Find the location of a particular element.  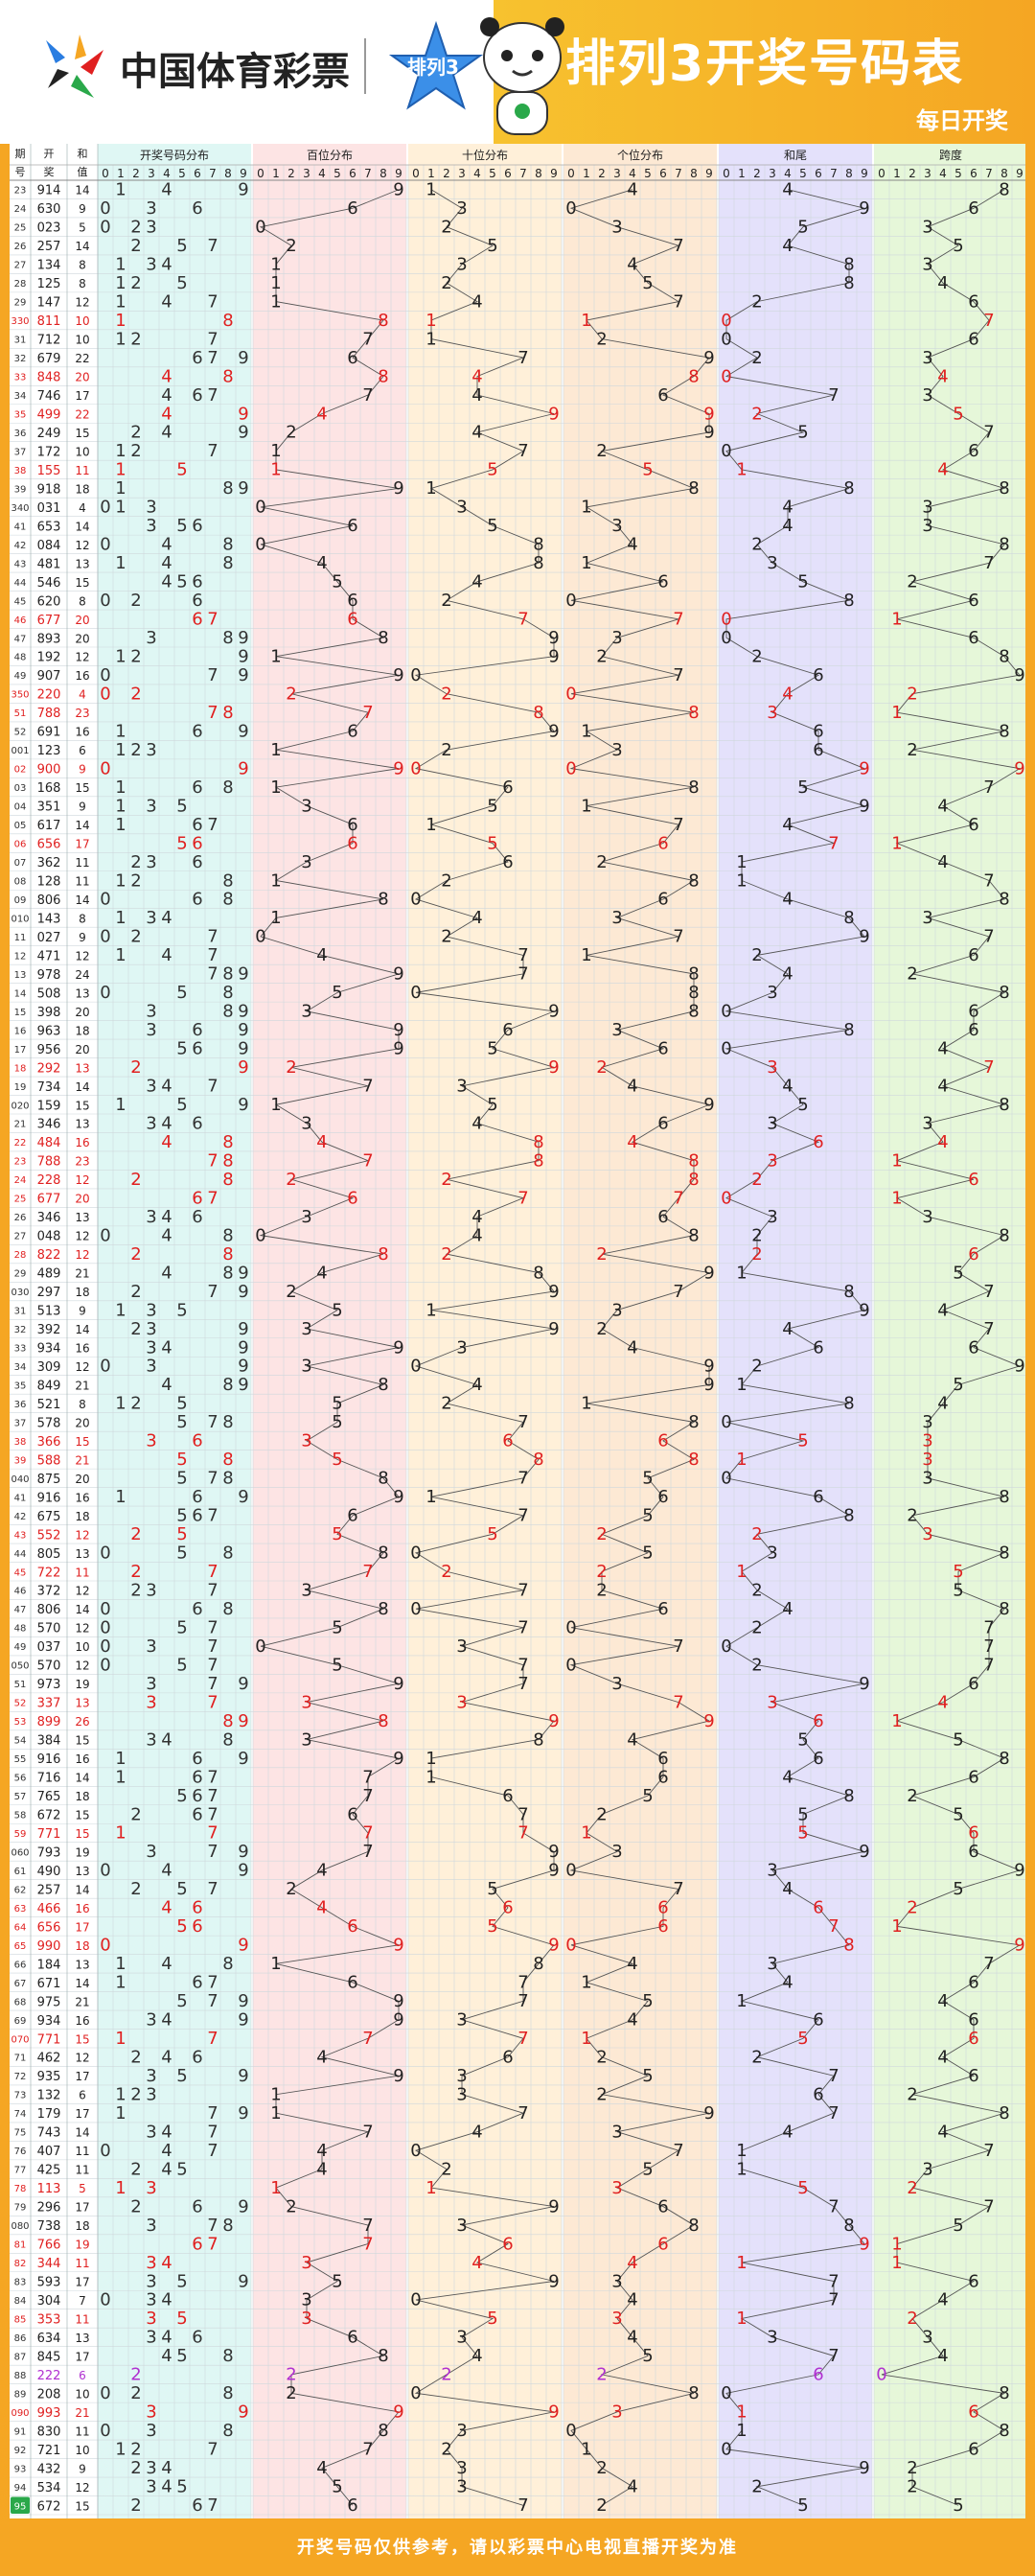

period-cell: 25 is located at coordinates (20, 1200).